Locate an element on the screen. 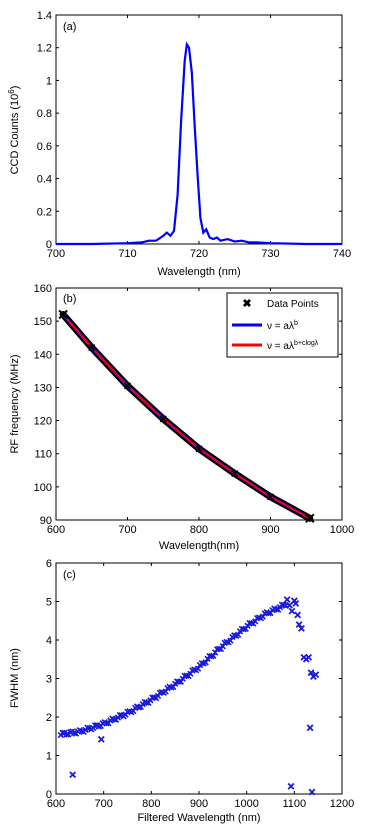 The width and height of the screenshot is (365, 826). y-tick-label-a: 1.4 is located at coordinates (44, 16).